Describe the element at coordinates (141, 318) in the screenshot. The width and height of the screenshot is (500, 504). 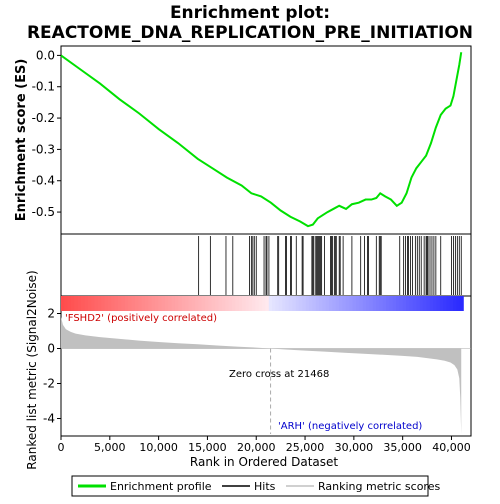
I see `positive-correlation-label: 'FSHD2' (positively correlated)` at that location.